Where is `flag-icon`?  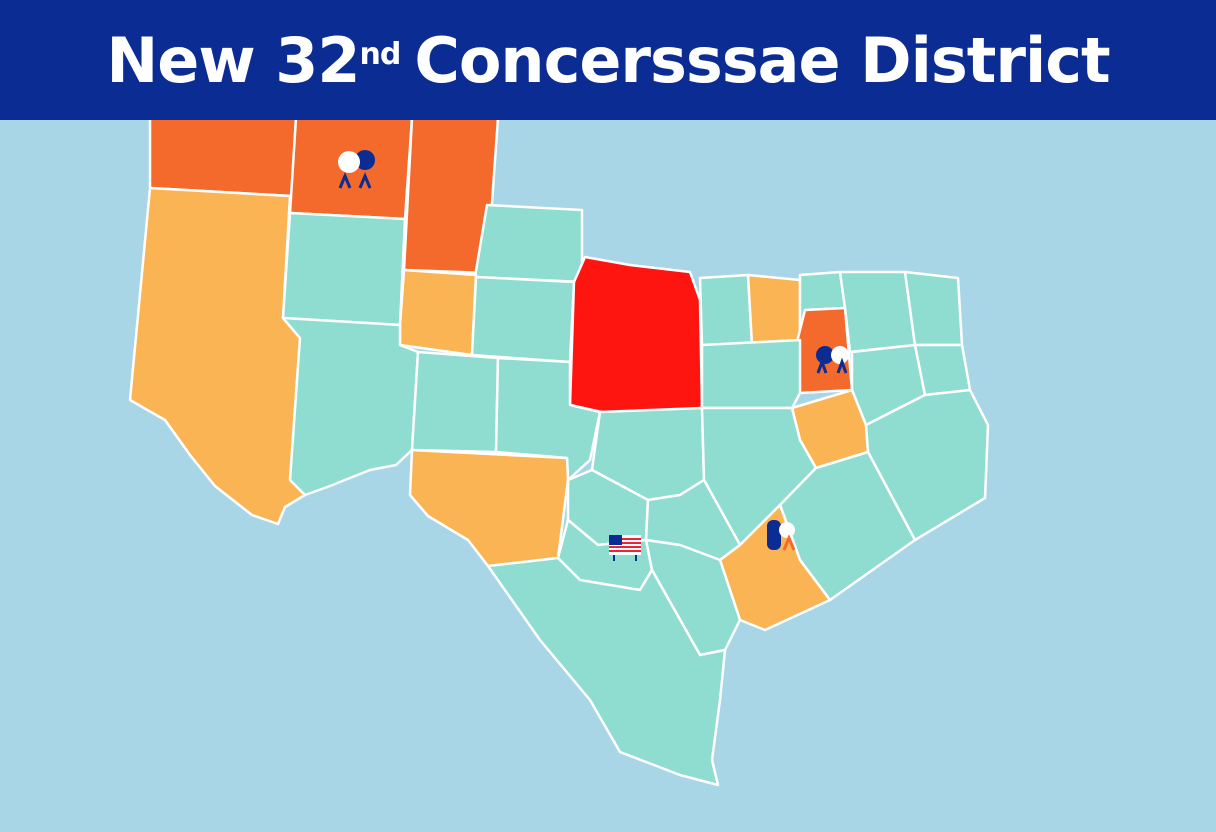 flag-icon is located at coordinates (625, 548).